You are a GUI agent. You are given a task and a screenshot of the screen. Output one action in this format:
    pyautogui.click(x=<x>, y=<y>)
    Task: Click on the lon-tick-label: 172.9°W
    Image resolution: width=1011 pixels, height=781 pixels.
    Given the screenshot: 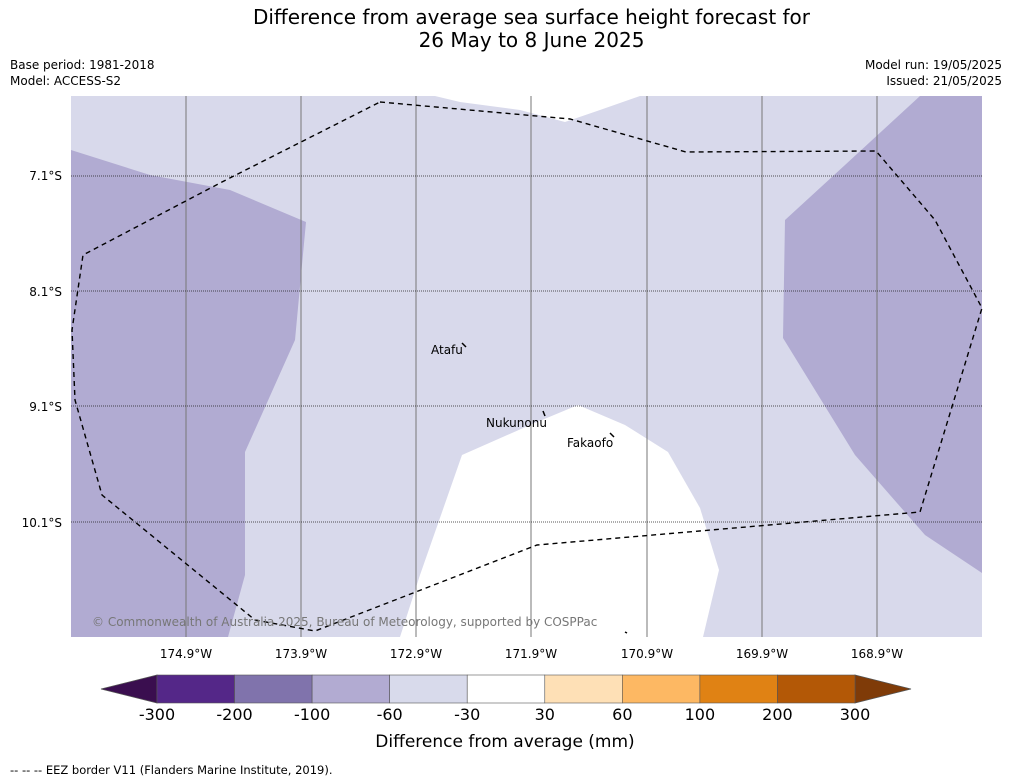 What is the action you would take?
    pyautogui.click(x=416, y=654)
    